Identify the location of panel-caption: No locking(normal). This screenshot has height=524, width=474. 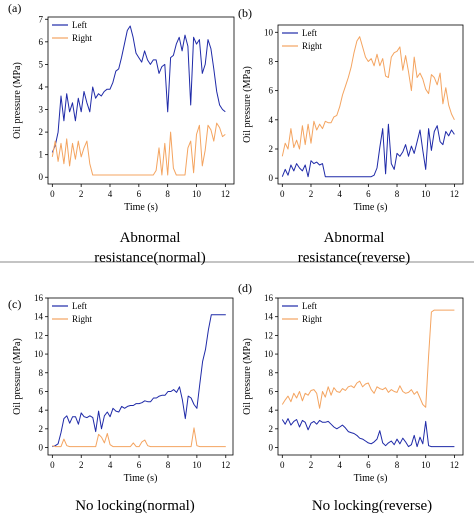
(135, 506).